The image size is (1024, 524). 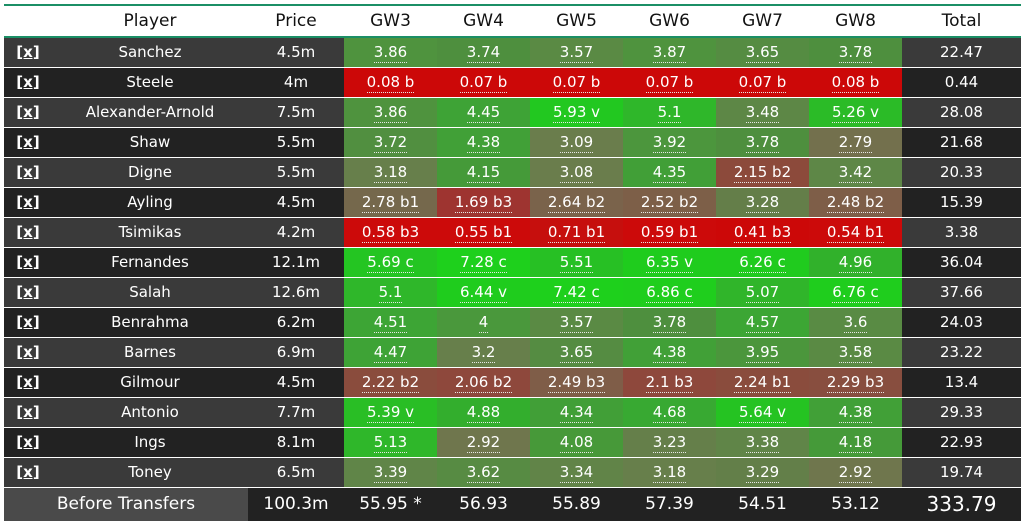 What do you see at coordinates (576, 173) in the screenshot?
I see `gw-points-value: 3.08` at bounding box center [576, 173].